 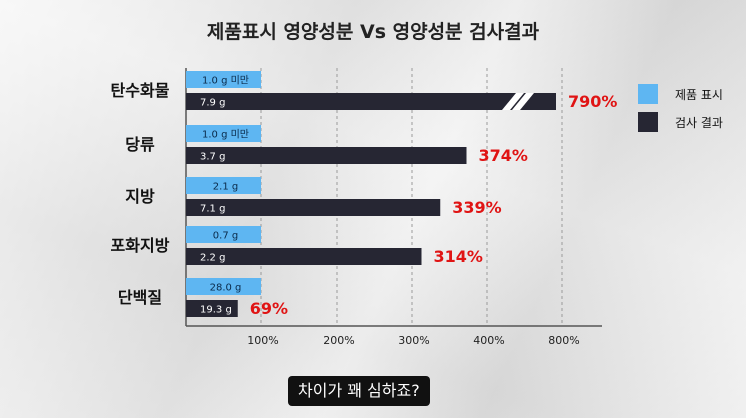 I want to click on bar-value-label: 2.1 g, so click(x=225, y=187).